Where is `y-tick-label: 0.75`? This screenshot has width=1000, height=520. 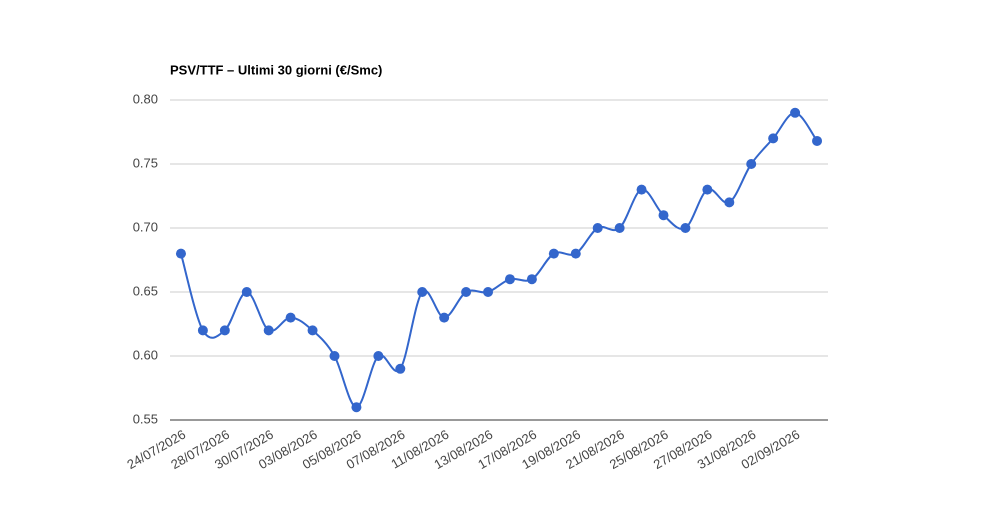
y-tick-label: 0.75 is located at coordinates (145, 162).